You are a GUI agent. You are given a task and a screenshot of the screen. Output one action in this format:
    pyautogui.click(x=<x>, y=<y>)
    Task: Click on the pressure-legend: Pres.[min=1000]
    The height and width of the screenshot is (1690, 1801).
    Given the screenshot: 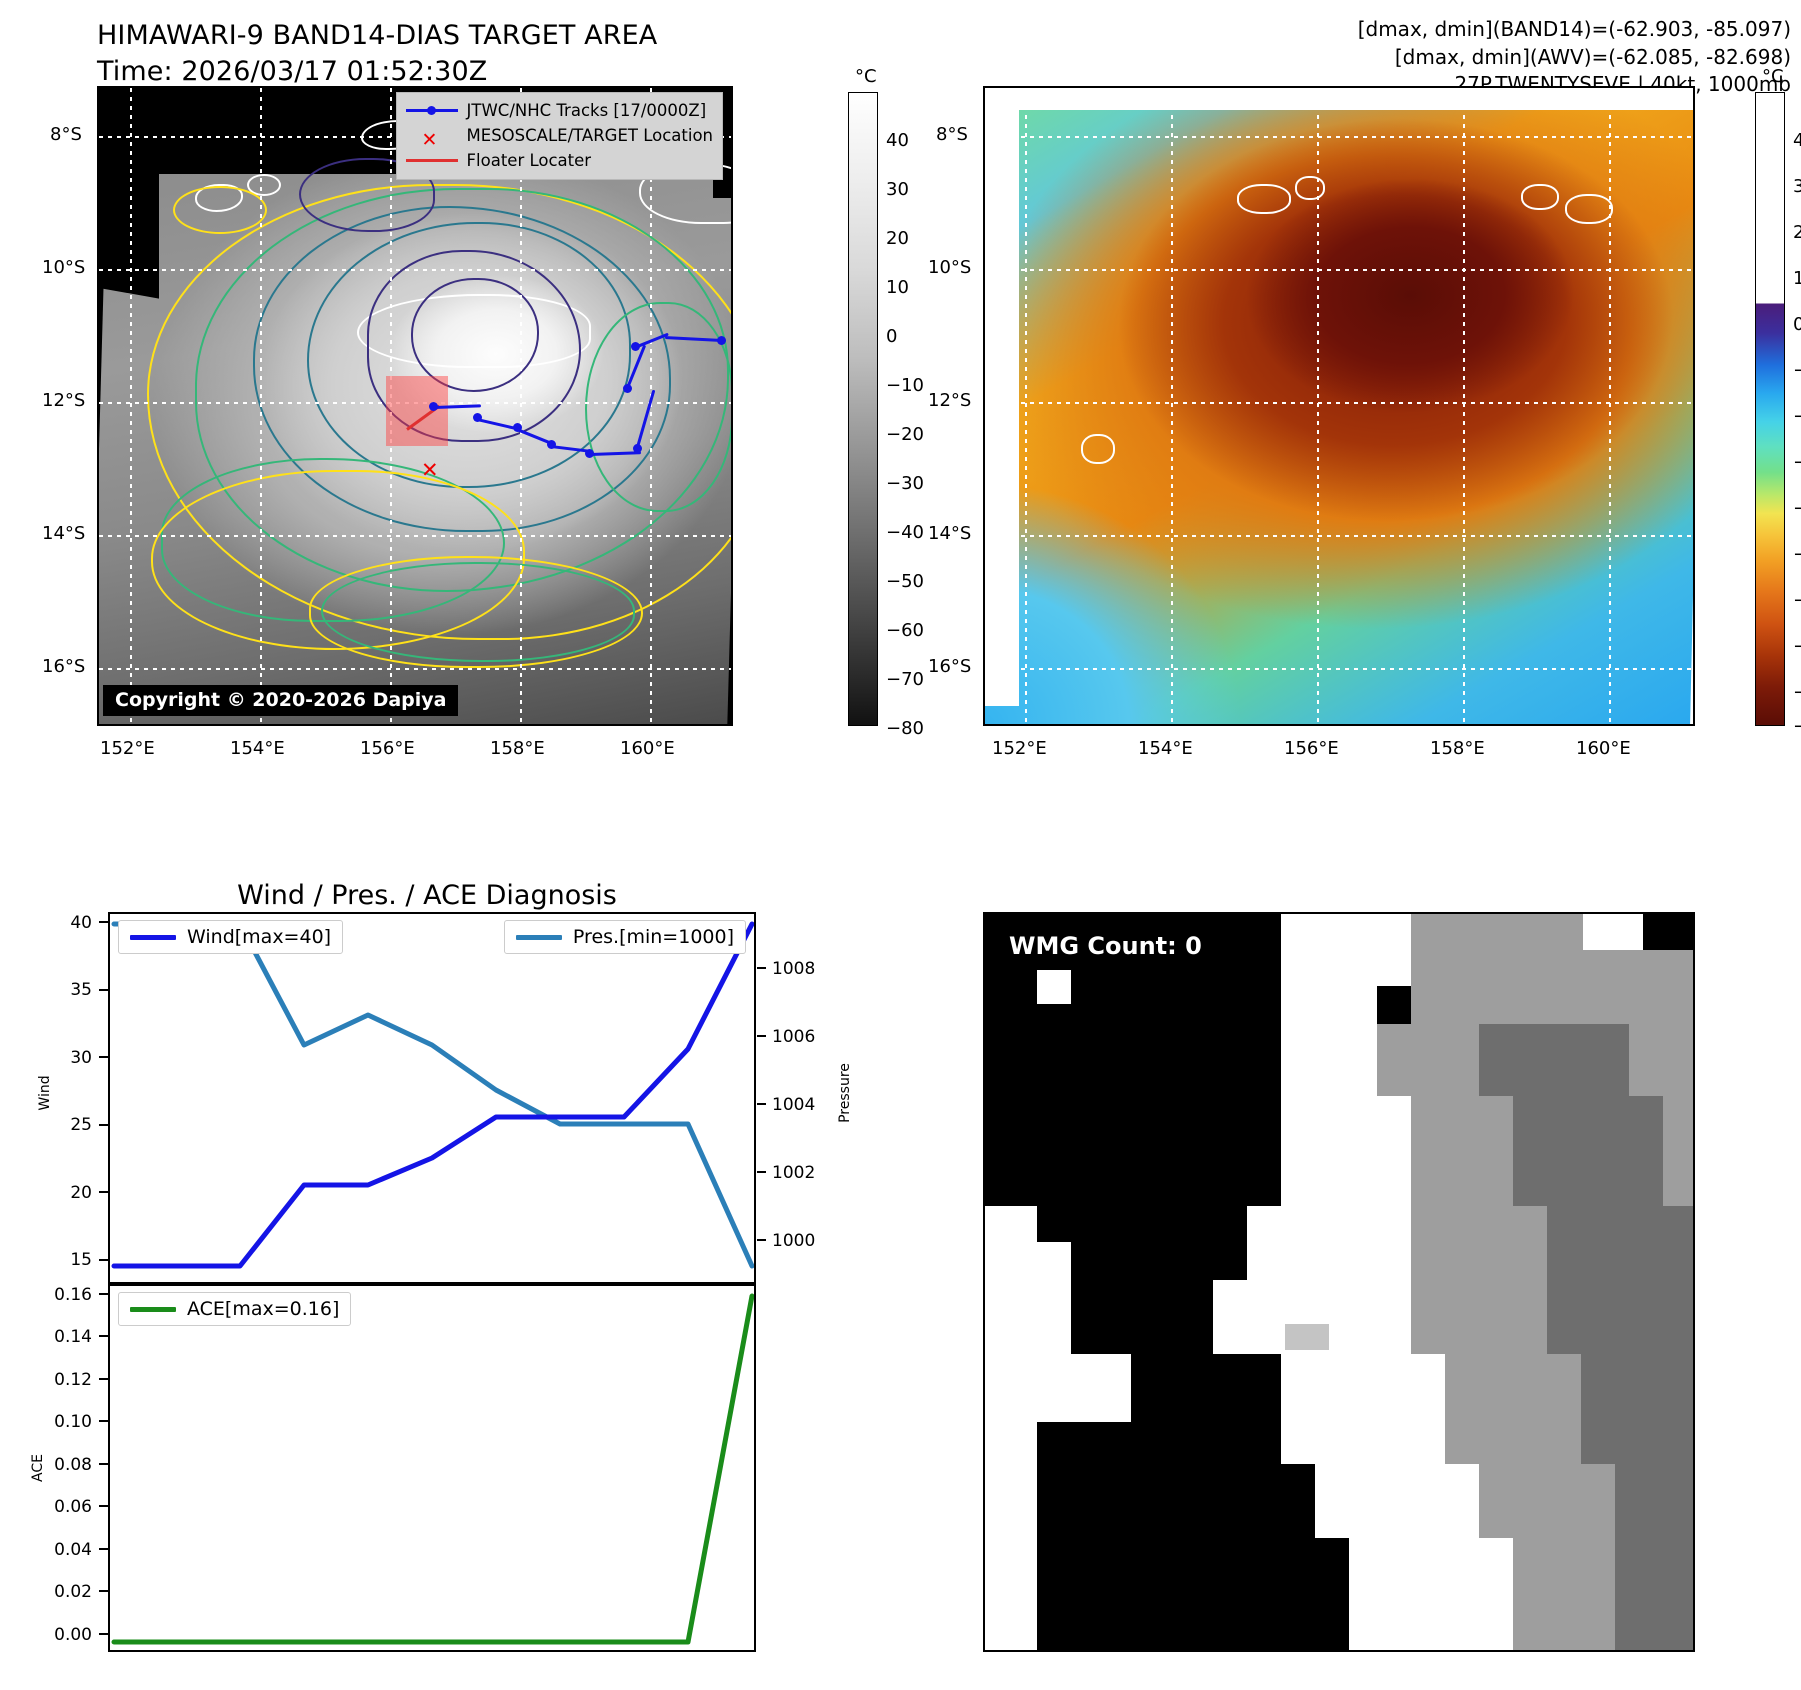 What is the action you would take?
    pyautogui.click(x=624, y=937)
    